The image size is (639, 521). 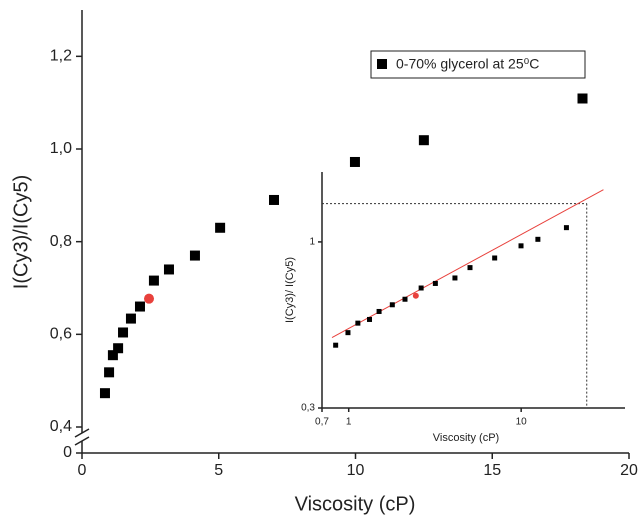 I want to click on x-tick-label: 20, so click(x=629, y=470).